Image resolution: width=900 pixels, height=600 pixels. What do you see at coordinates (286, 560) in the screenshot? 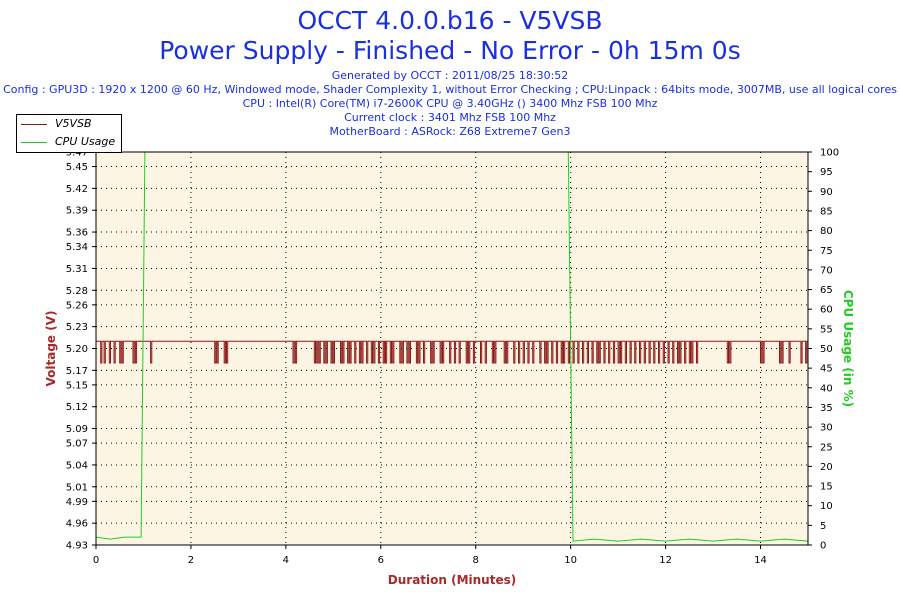
I see `x-tick-label: 4` at bounding box center [286, 560].